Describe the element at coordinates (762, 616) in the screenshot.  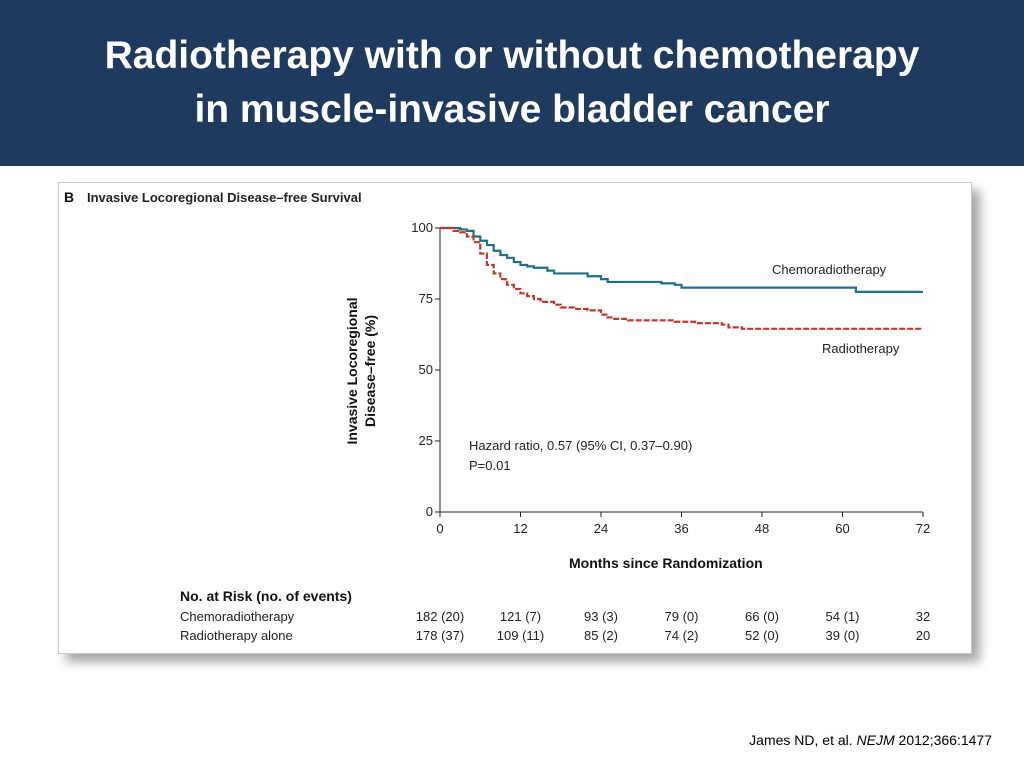
I see `risk-cell: 66 (0)` at that location.